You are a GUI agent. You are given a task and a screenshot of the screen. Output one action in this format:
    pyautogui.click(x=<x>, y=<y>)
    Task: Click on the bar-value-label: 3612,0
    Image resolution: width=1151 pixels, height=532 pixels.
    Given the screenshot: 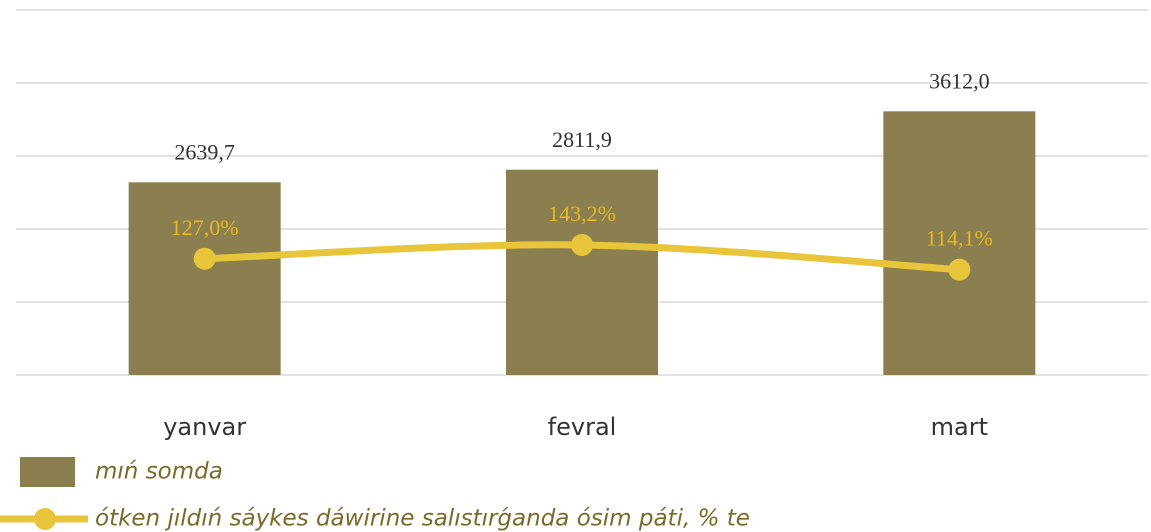 What is the action you would take?
    pyautogui.click(x=959, y=80)
    